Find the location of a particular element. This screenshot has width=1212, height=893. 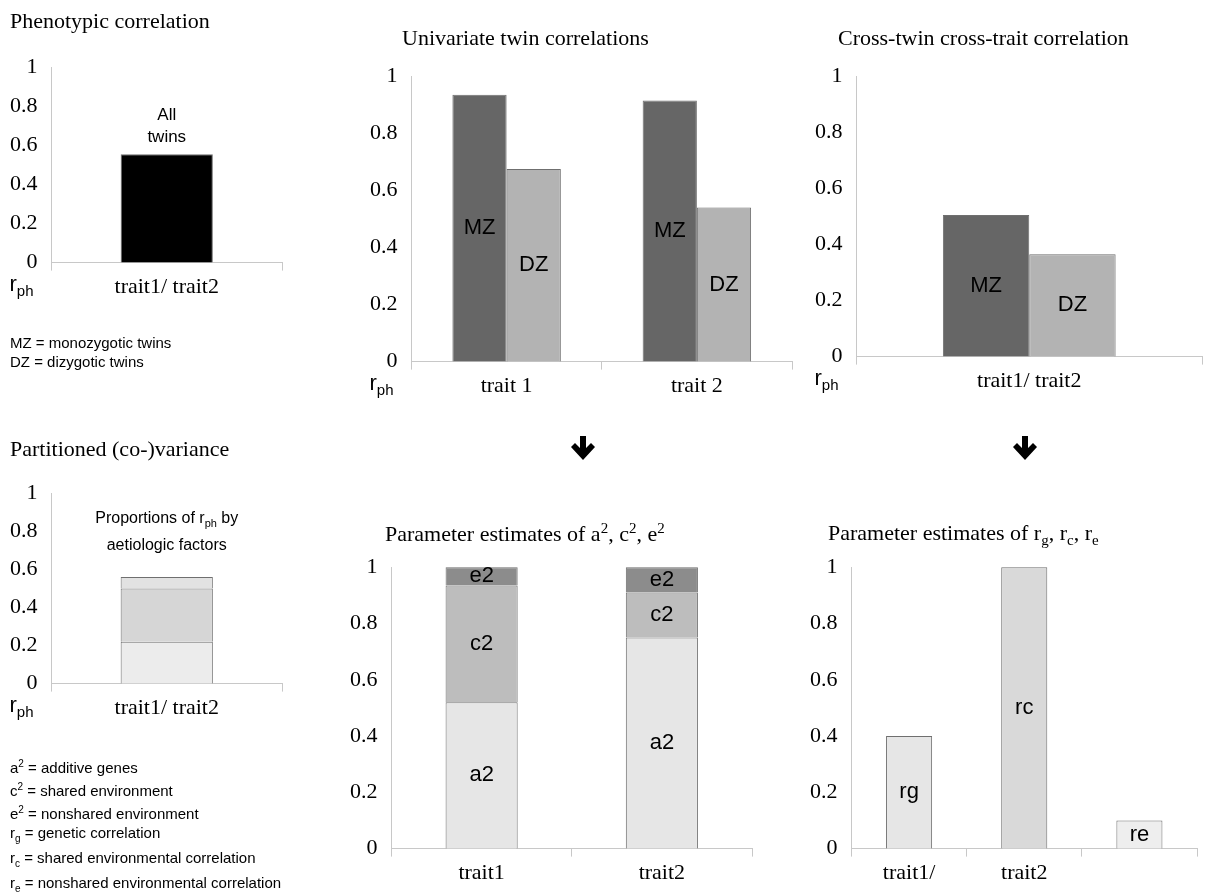

chart-title: Phenotypic correlation is located at coordinates (110, 21).